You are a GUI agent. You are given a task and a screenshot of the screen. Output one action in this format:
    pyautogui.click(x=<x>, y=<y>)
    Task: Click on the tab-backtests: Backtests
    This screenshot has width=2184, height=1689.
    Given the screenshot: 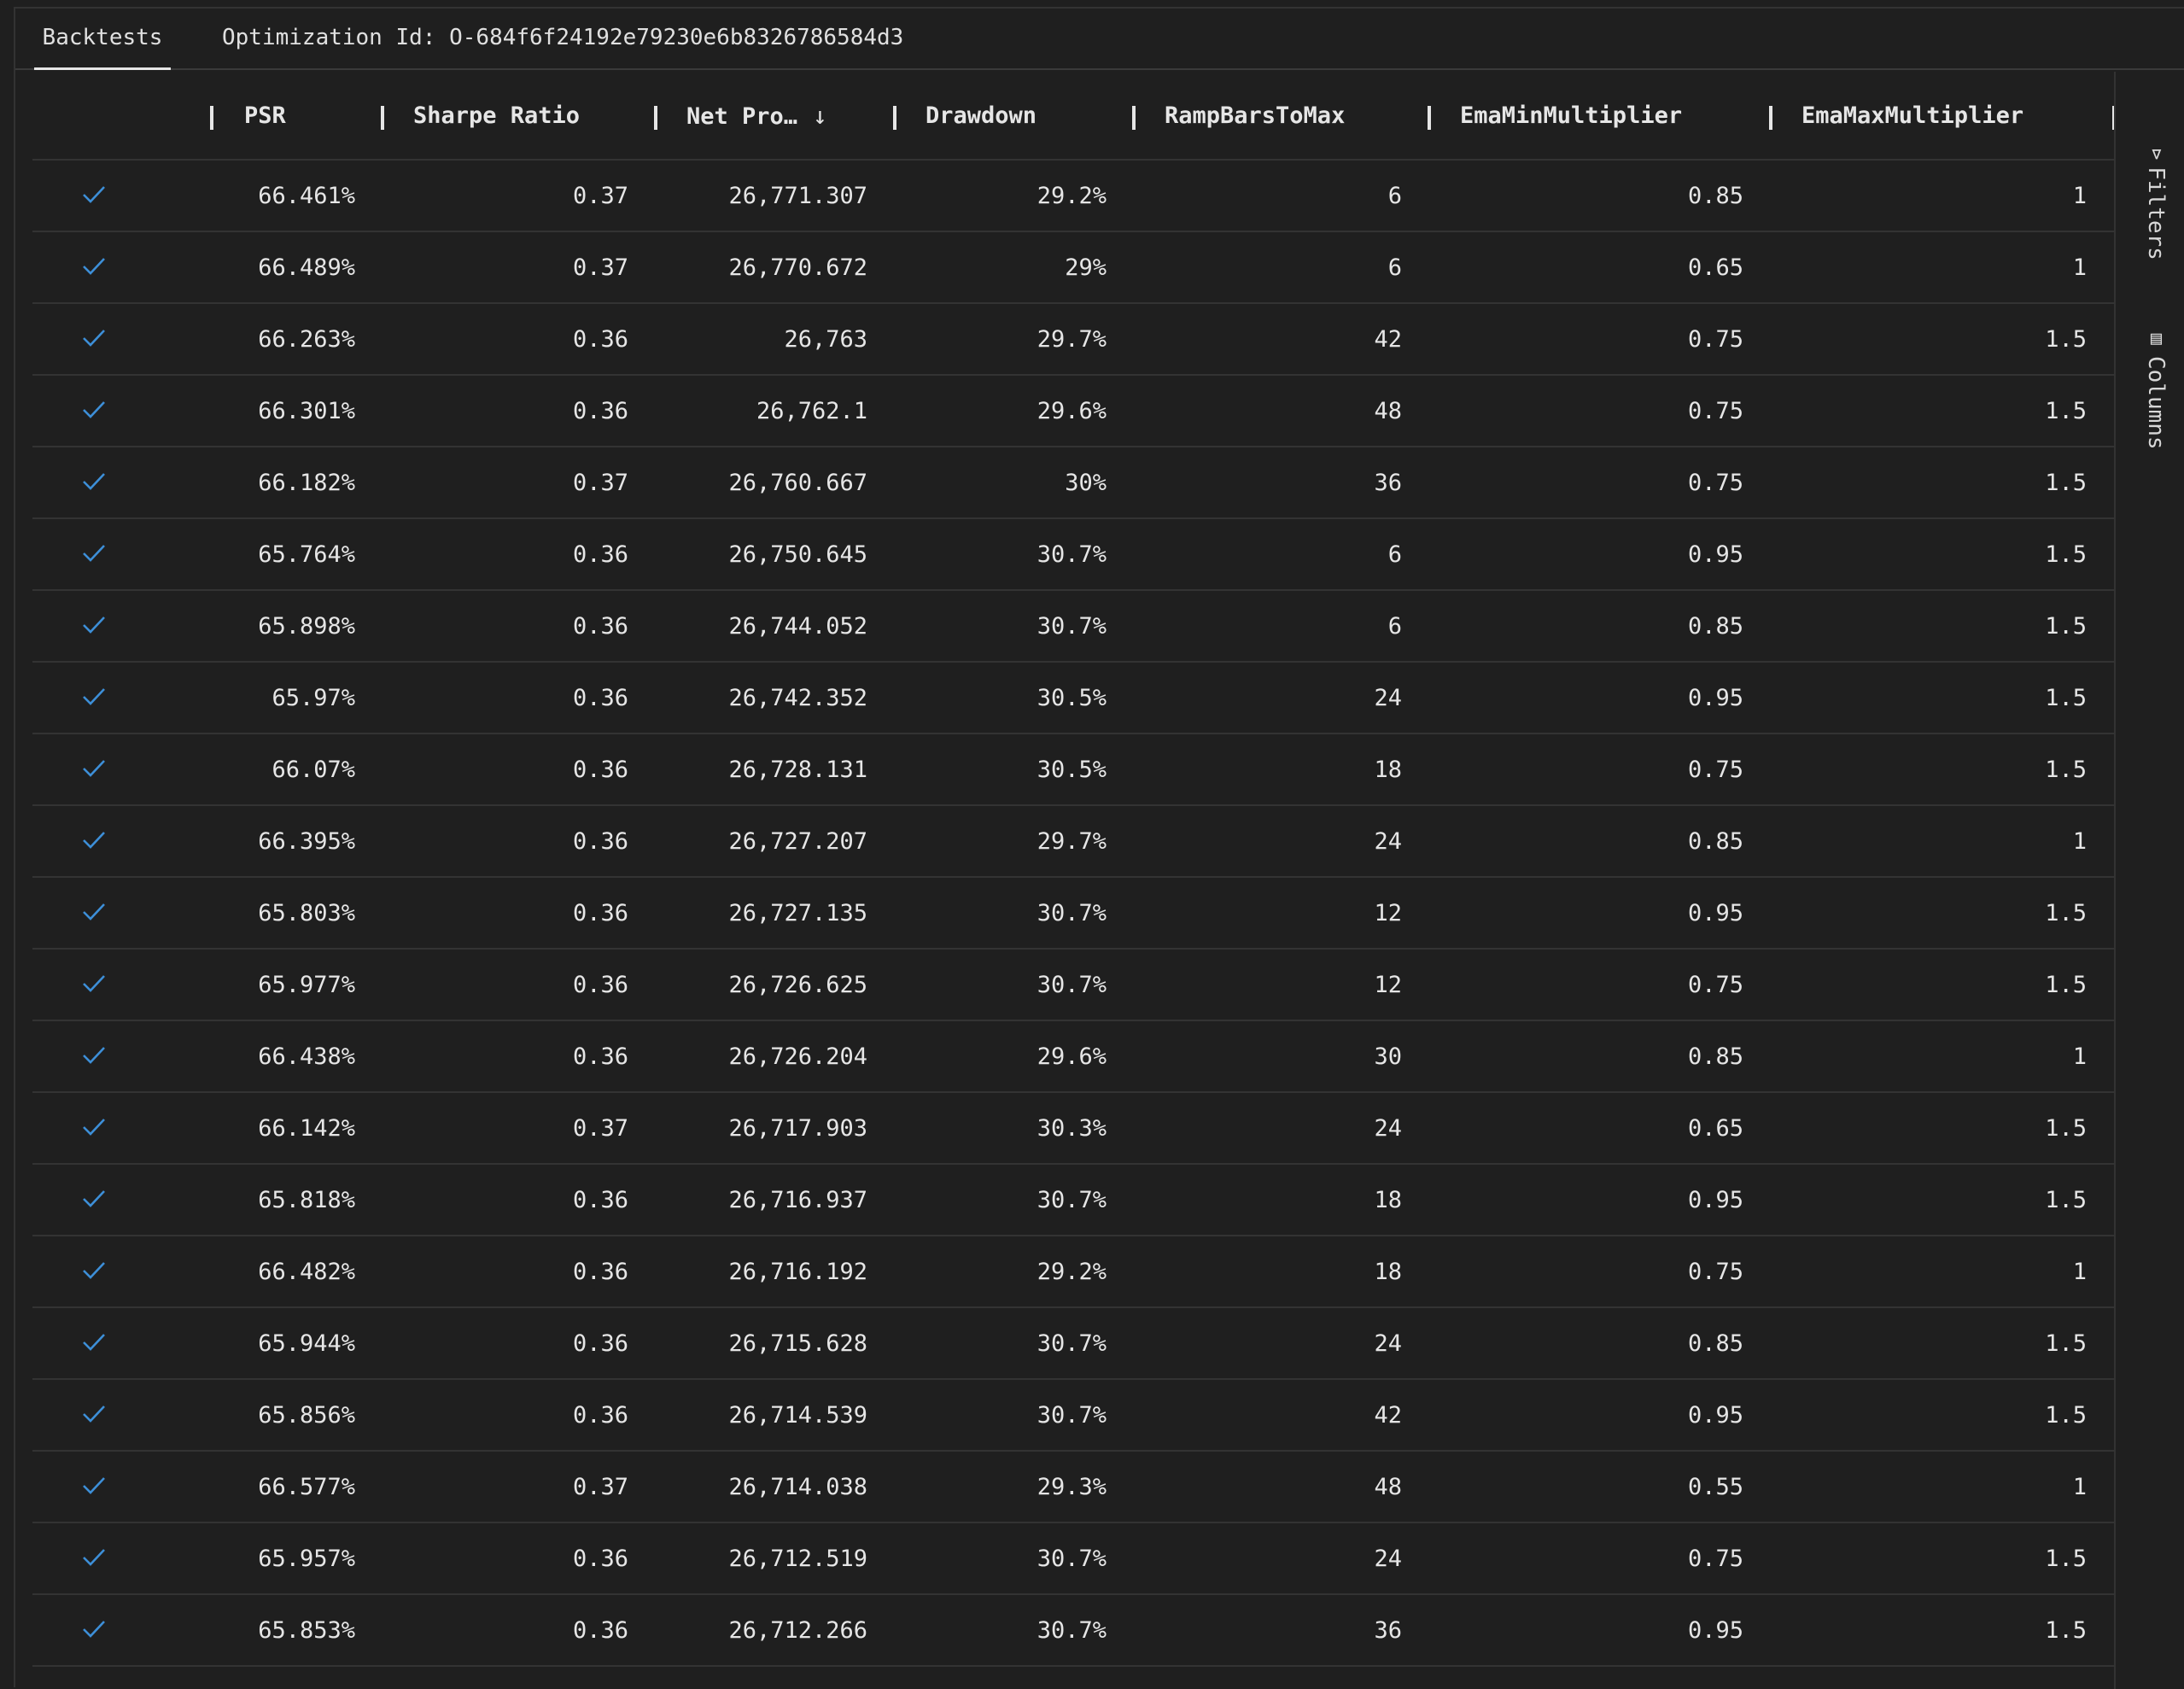 What is the action you would take?
    pyautogui.click(x=102, y=39)
    